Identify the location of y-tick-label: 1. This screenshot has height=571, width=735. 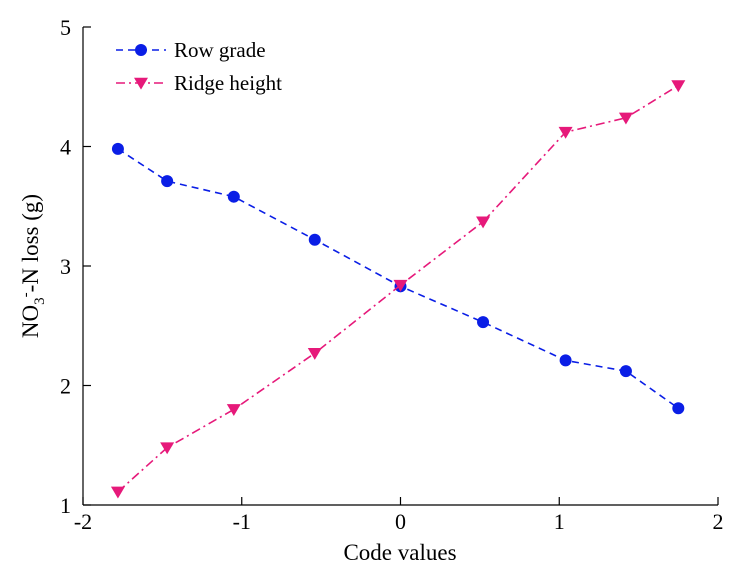
(65, 505).